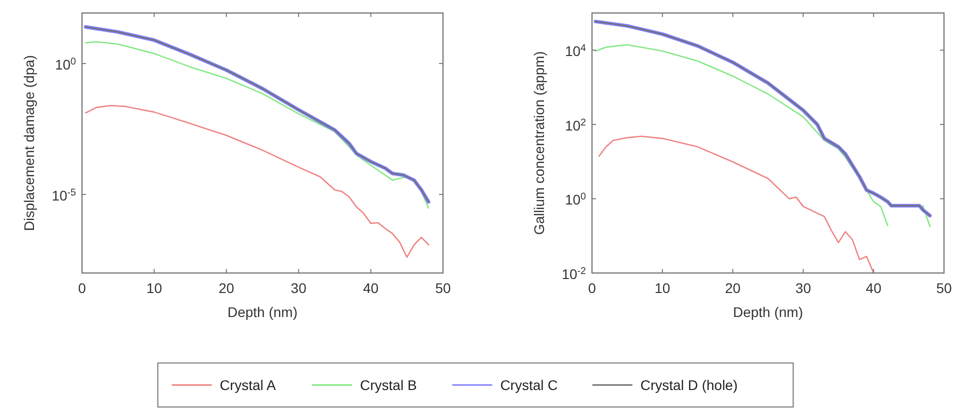  What do you see at coordinates (574, 274) in the screenshot?
I see `y-tick-label: 10$^{-2}$` at bounding box center [574, 274].